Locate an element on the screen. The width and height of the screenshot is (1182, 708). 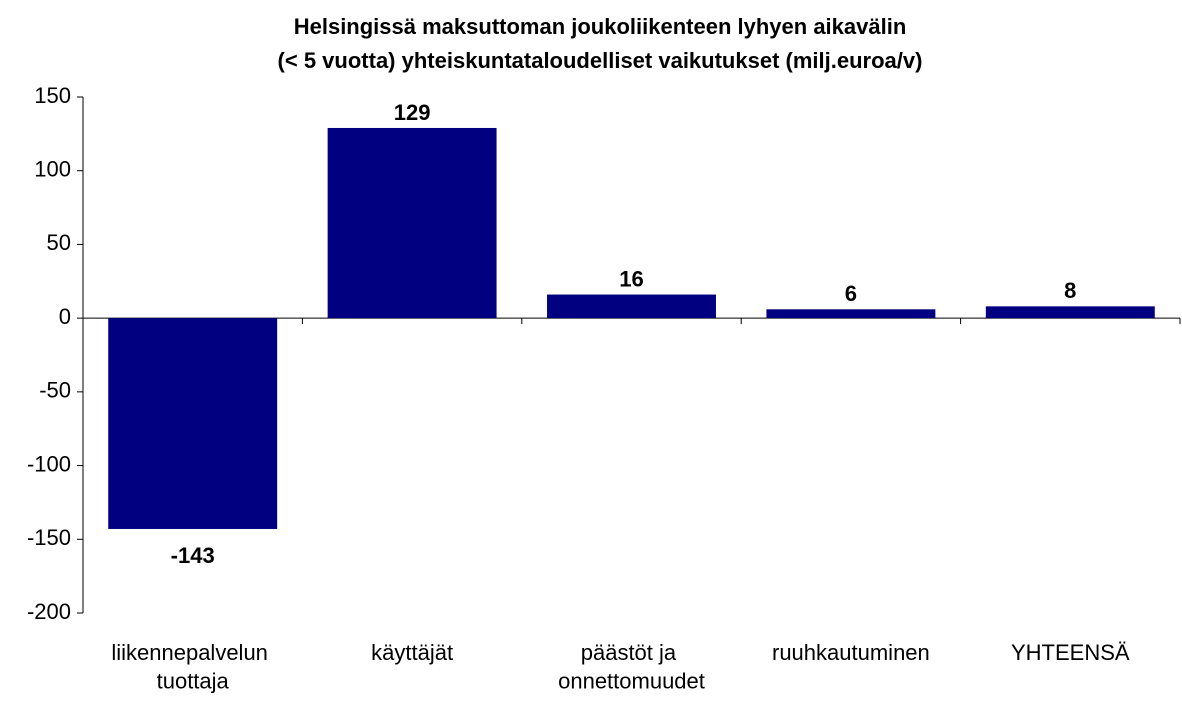
x-tick-line: onnettomuudet is located at coordinates (631, 681).